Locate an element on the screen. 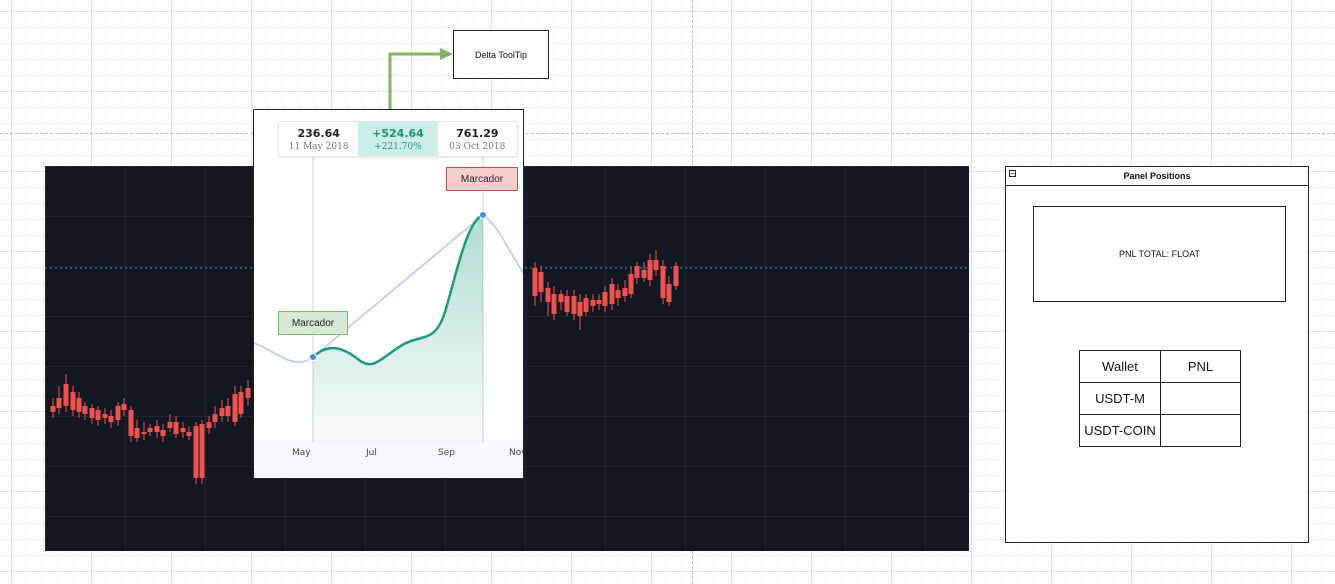  start-stat: 236.64 11 May 2018 is located at coordinates (318, 139).